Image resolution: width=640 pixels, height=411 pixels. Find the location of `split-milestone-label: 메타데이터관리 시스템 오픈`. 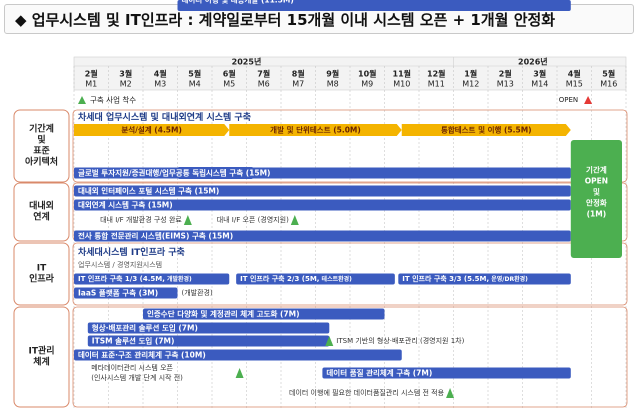

split-milestone-label: 메타데이터관리 시스템 오픈 is located at coordinates (132, 367).